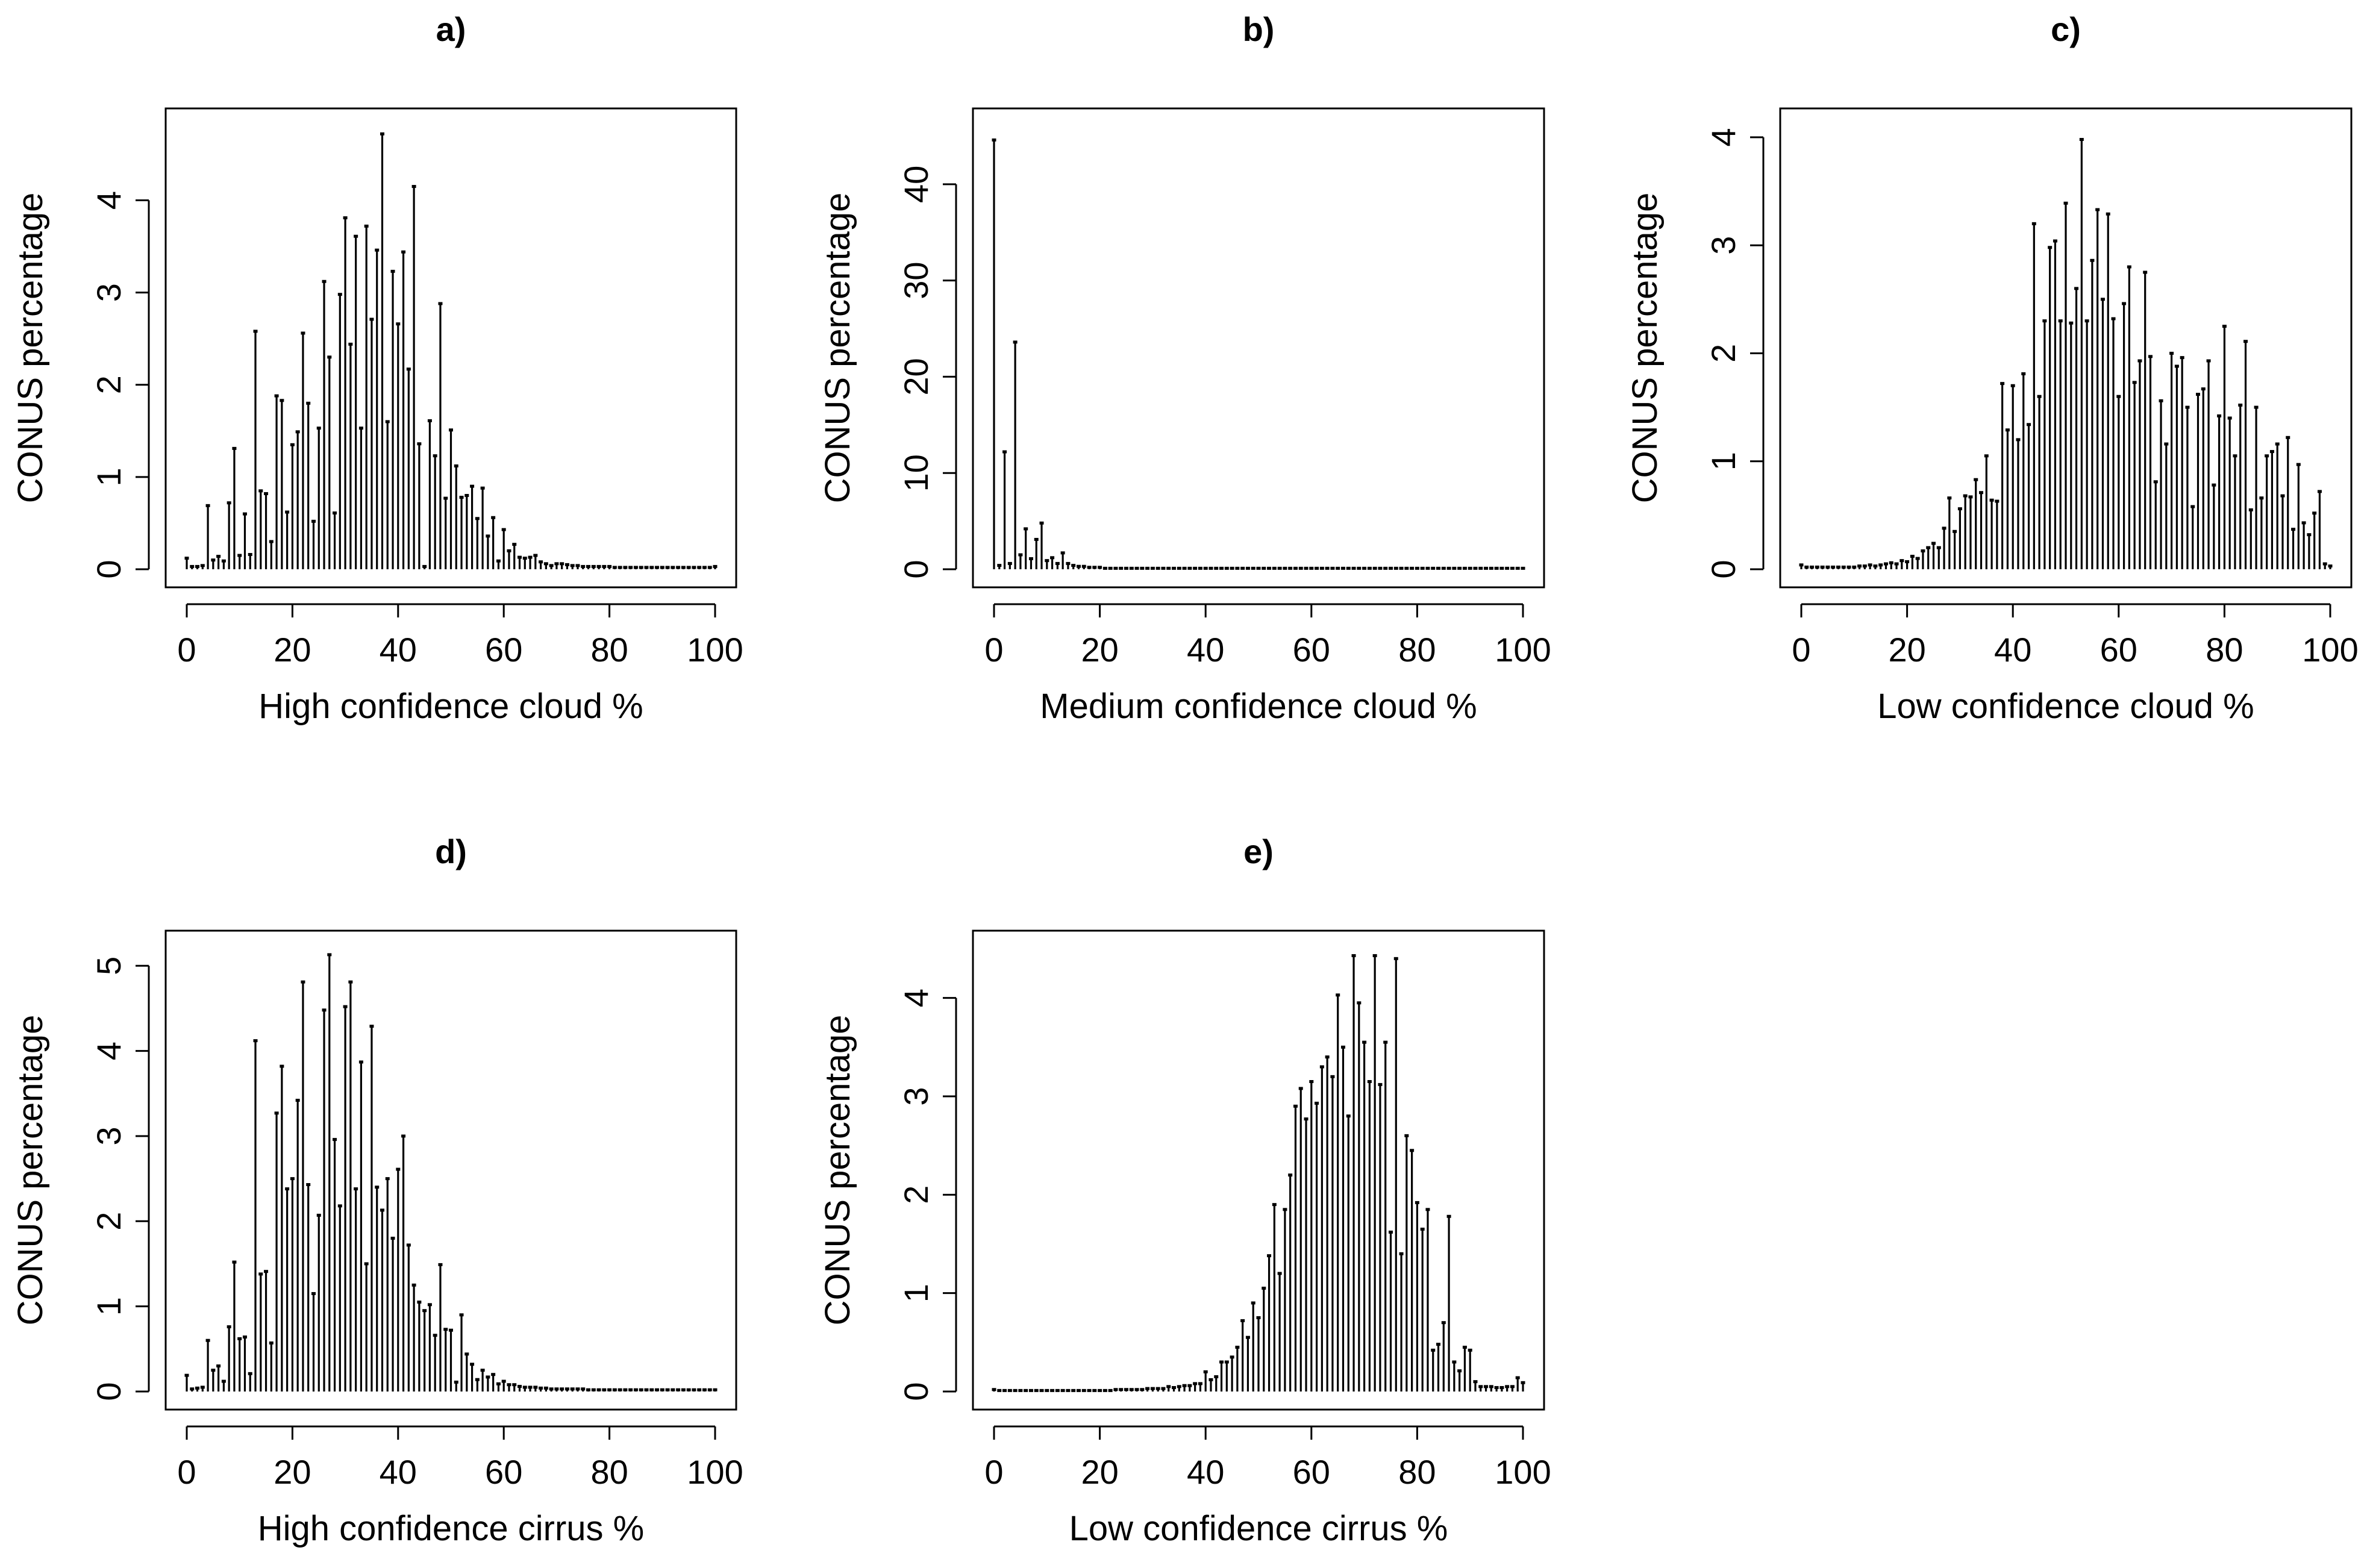 This screenshot has width=2370, height=1568. What do you see at coordinates (109, 200) in the screenshot?
I see `y-tick-label: 4` at bounding box center [109, 200].